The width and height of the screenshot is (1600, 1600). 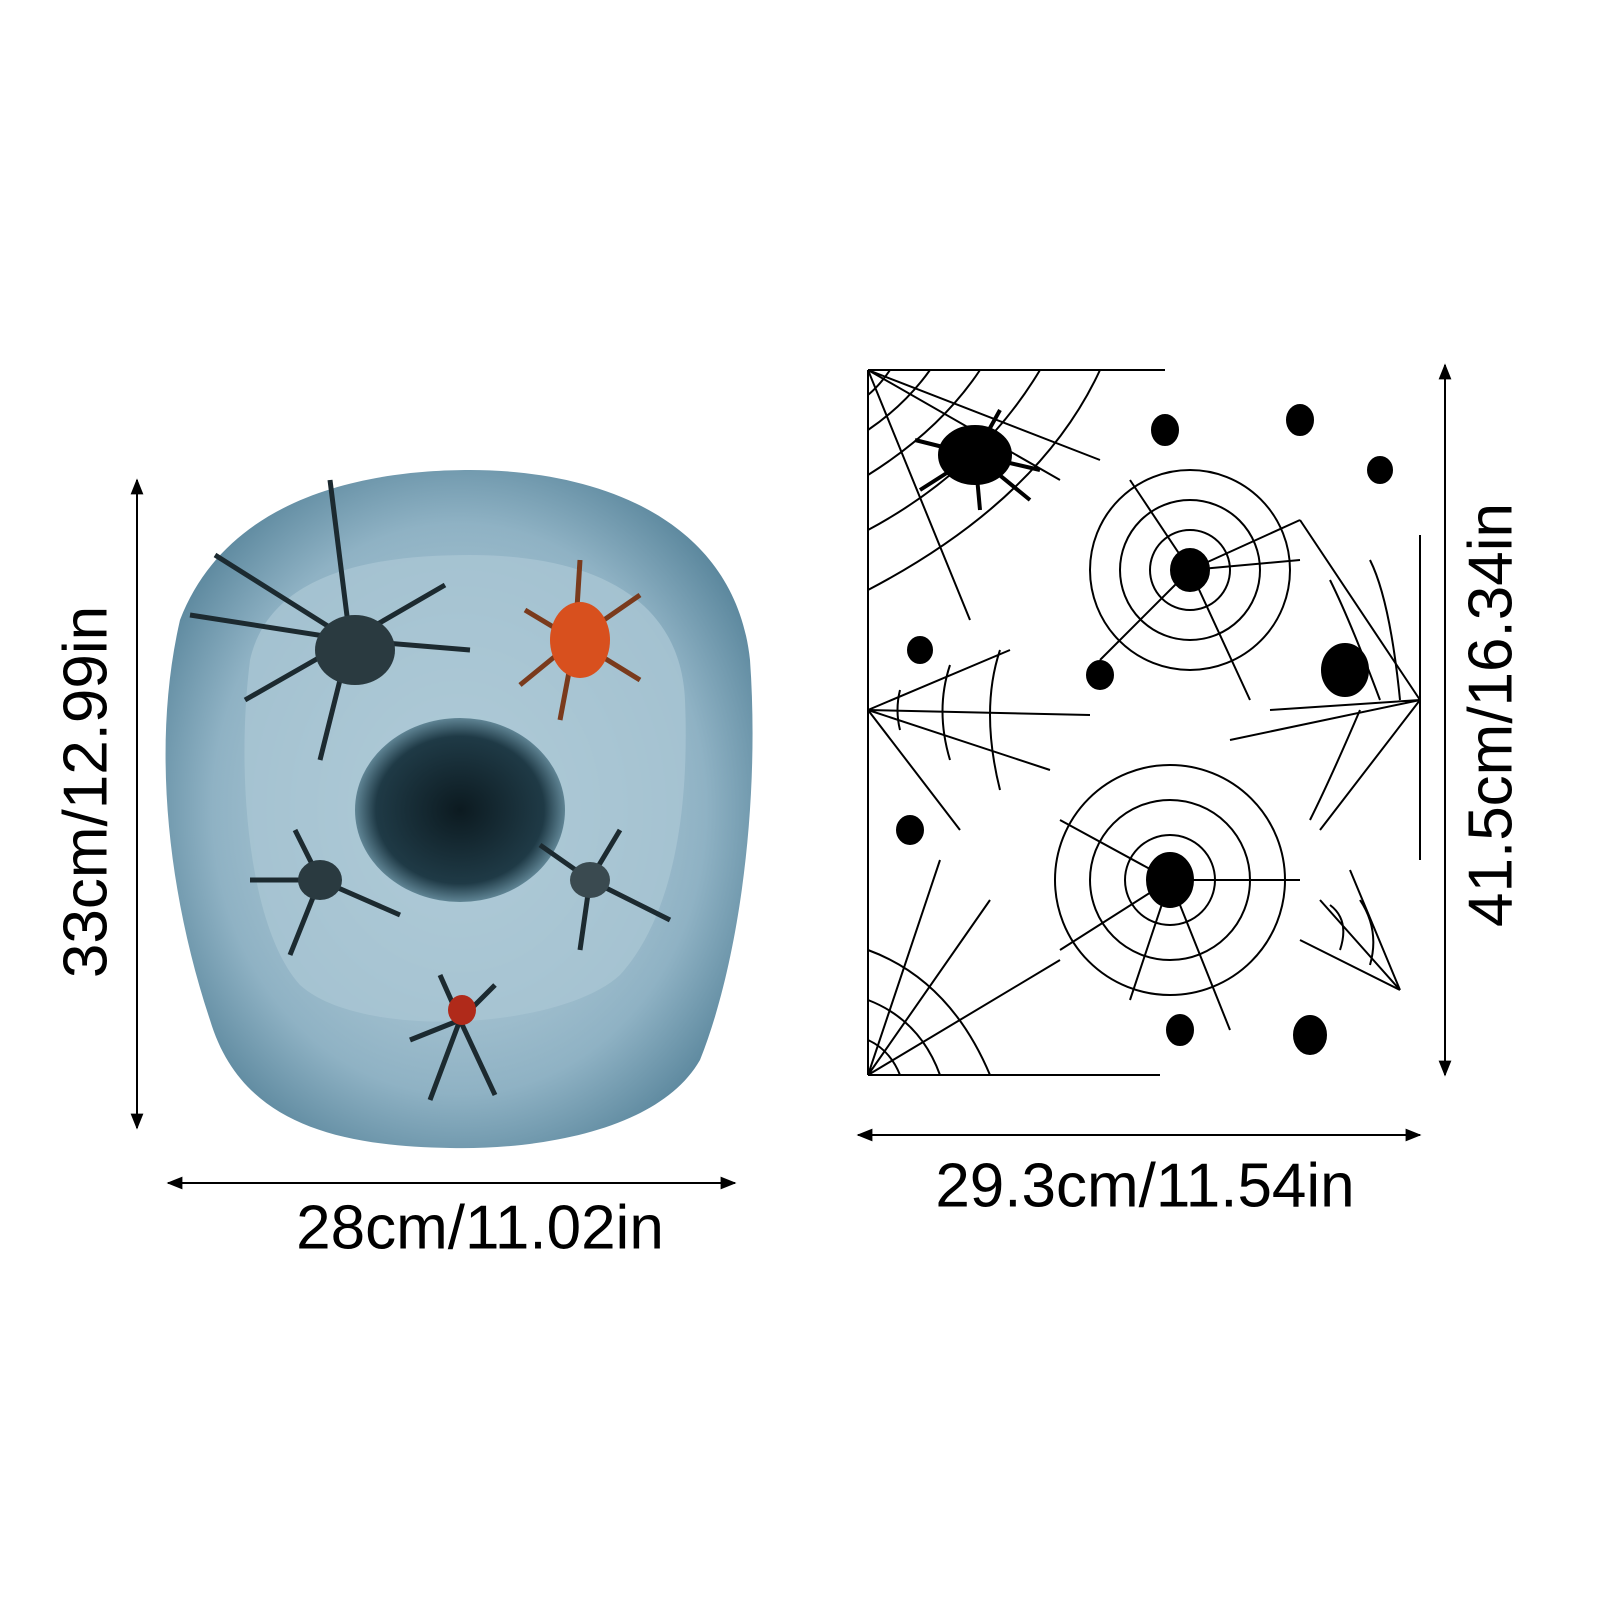 I want to click on height-label: 33cm/12.99in, so click(x=85, y=792).